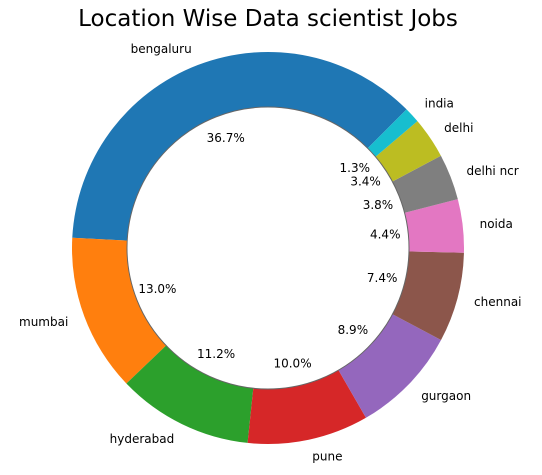 This screenshot has width=542, height=475. Describe the element at coordinates (157, 289) in the screenshot. I see `slice-percent-mumbai: 13.0%` at that location.